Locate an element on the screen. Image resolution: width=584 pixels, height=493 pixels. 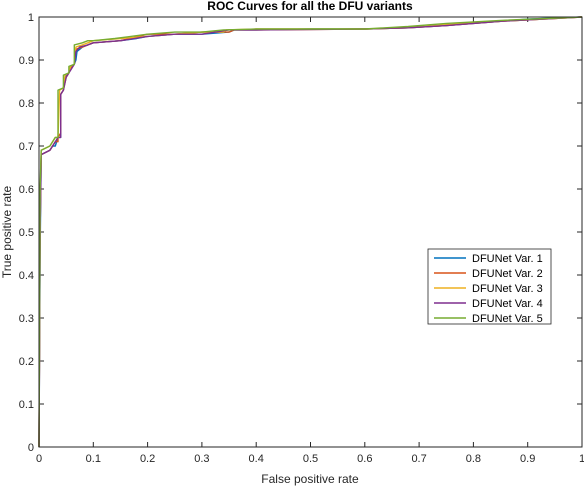
y-axis-label: True positive rate is located at coordinates (7, 232).